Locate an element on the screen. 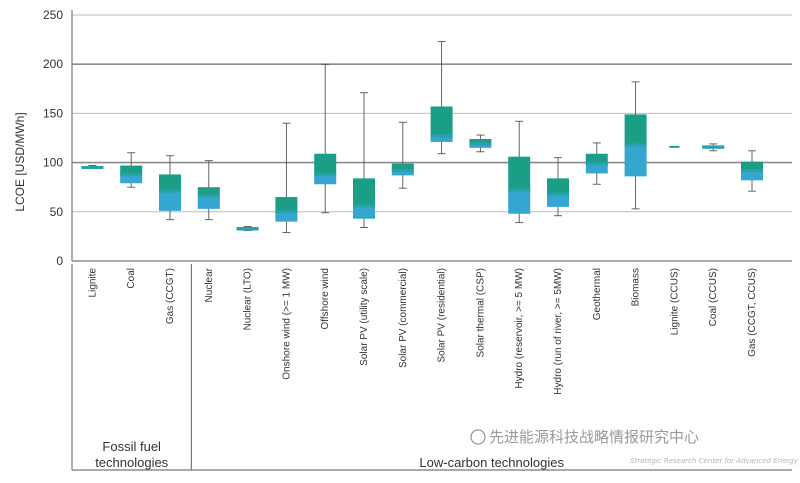 The height and width of the screenshot is (483, 800). category-label: Geothermal is located at coordinates (597, 294).